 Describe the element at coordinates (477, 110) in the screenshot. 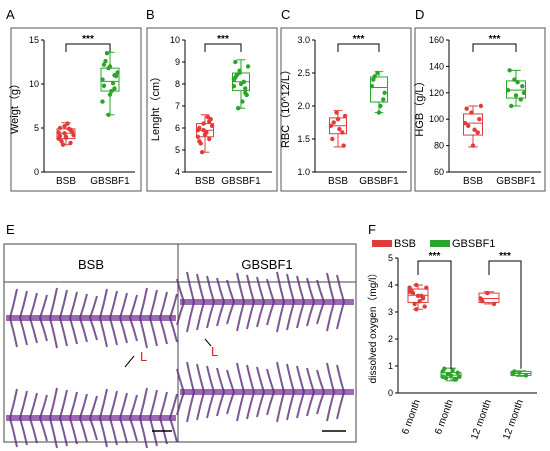

I see `chart-d: 60 80 100 120 140 160 HGB（g/L） BSB GBSBF1 ***` at that location.